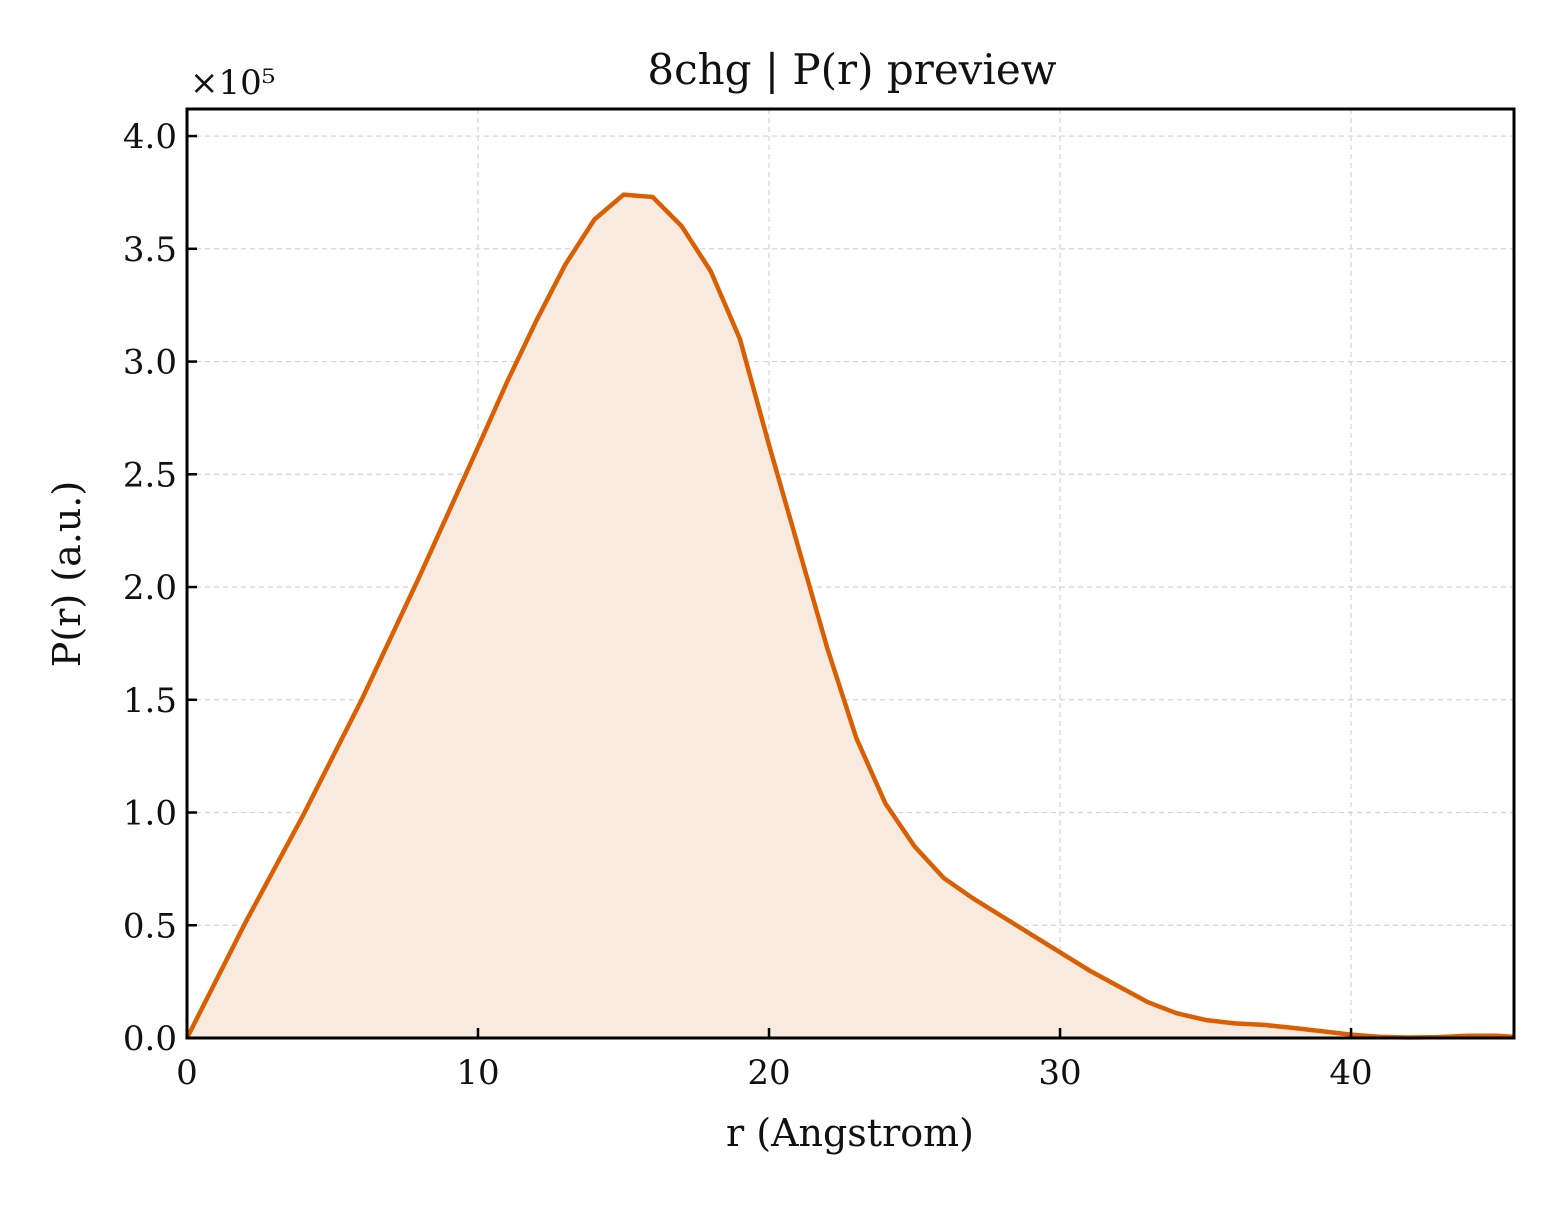 Image resolution: width=1560 pixels, height=1205 pixels. I want to click on y-tick-label: 0.5, so click(150, 926).